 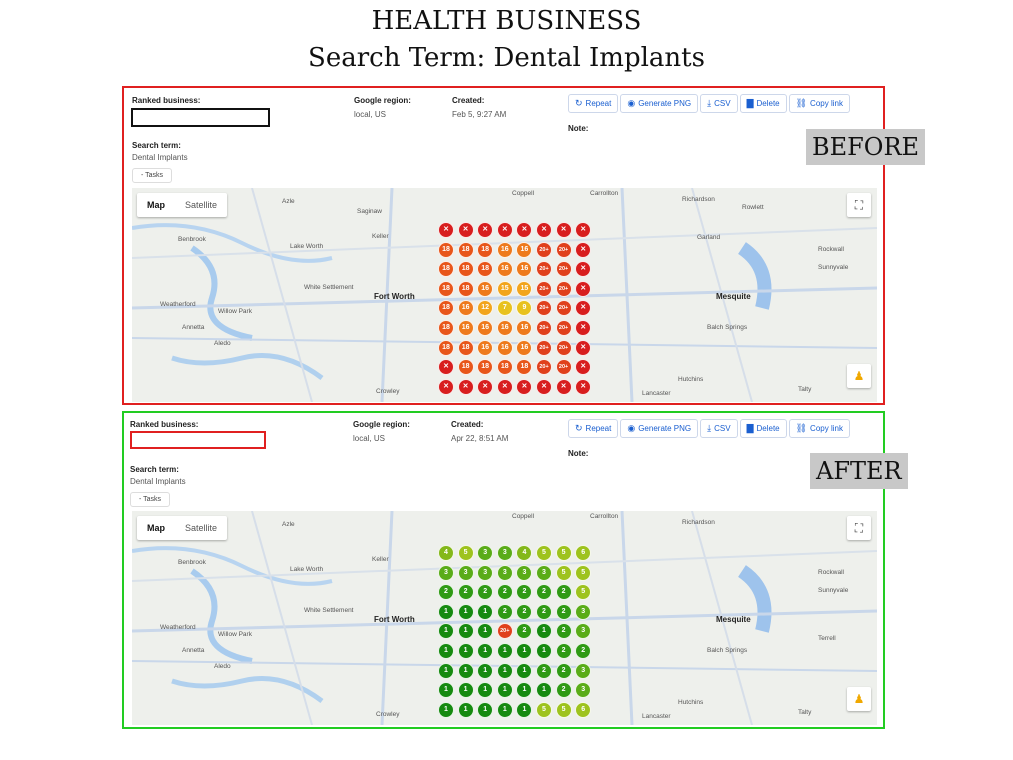 I want to click on generate-png-button: ◉ Generate PNG, so click(x=659, y=103).